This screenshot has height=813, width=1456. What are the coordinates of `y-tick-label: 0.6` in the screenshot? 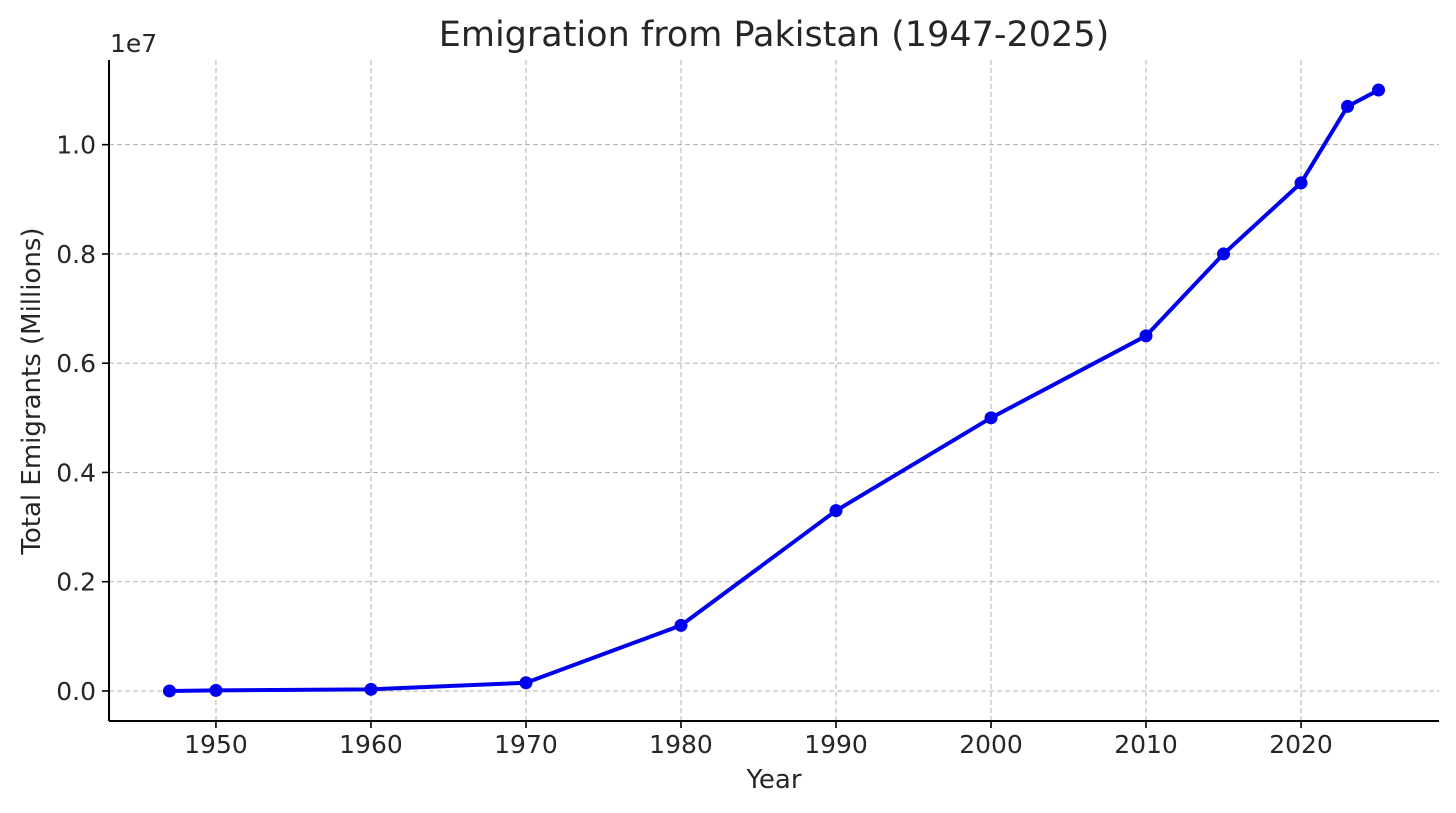 It's located at (76, 363).